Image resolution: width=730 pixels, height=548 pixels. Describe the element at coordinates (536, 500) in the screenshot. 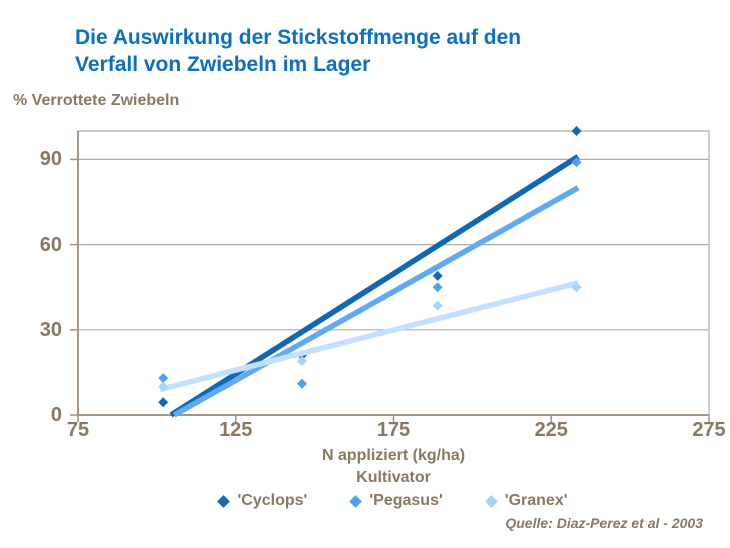

I see `legend-label: 'Granex'` at that location.